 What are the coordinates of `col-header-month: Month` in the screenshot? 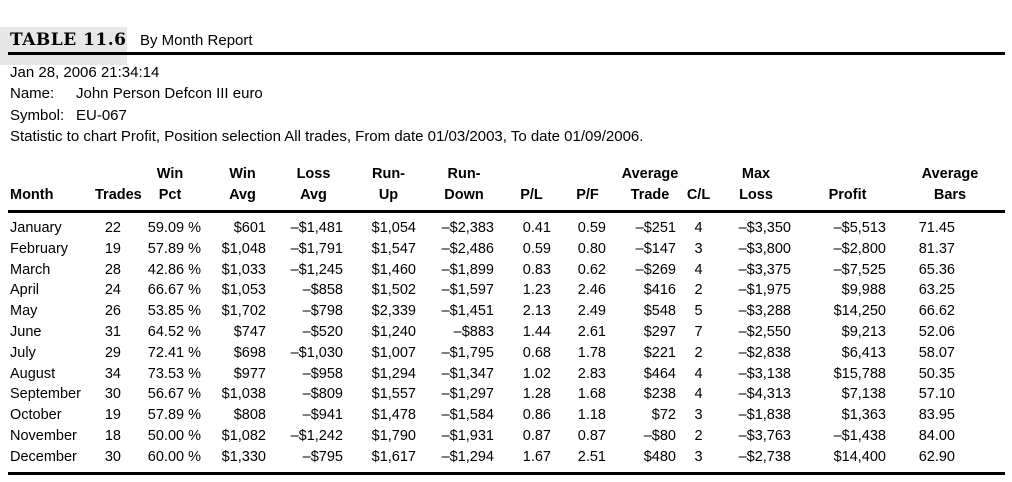 It's located at (51, 197).